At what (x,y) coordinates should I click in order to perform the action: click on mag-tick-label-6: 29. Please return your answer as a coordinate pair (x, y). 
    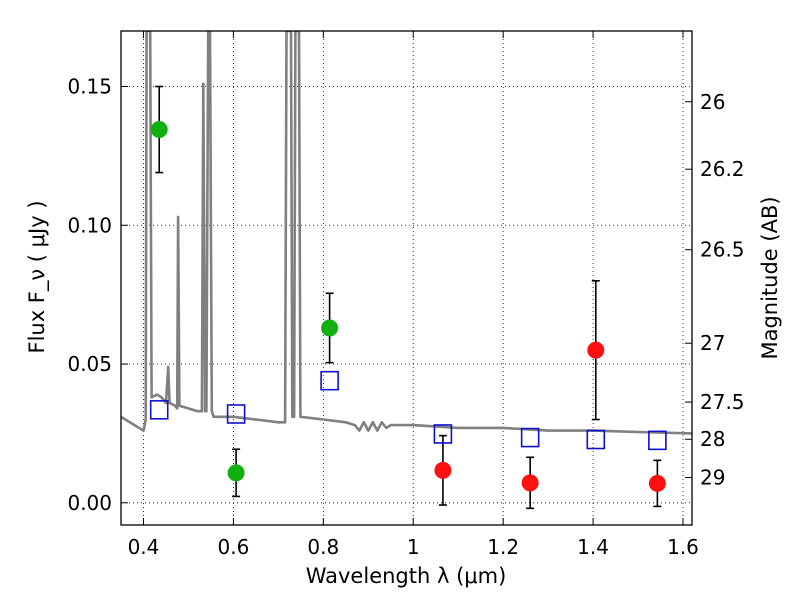
    Looking at the image, I should click on (712, 478).